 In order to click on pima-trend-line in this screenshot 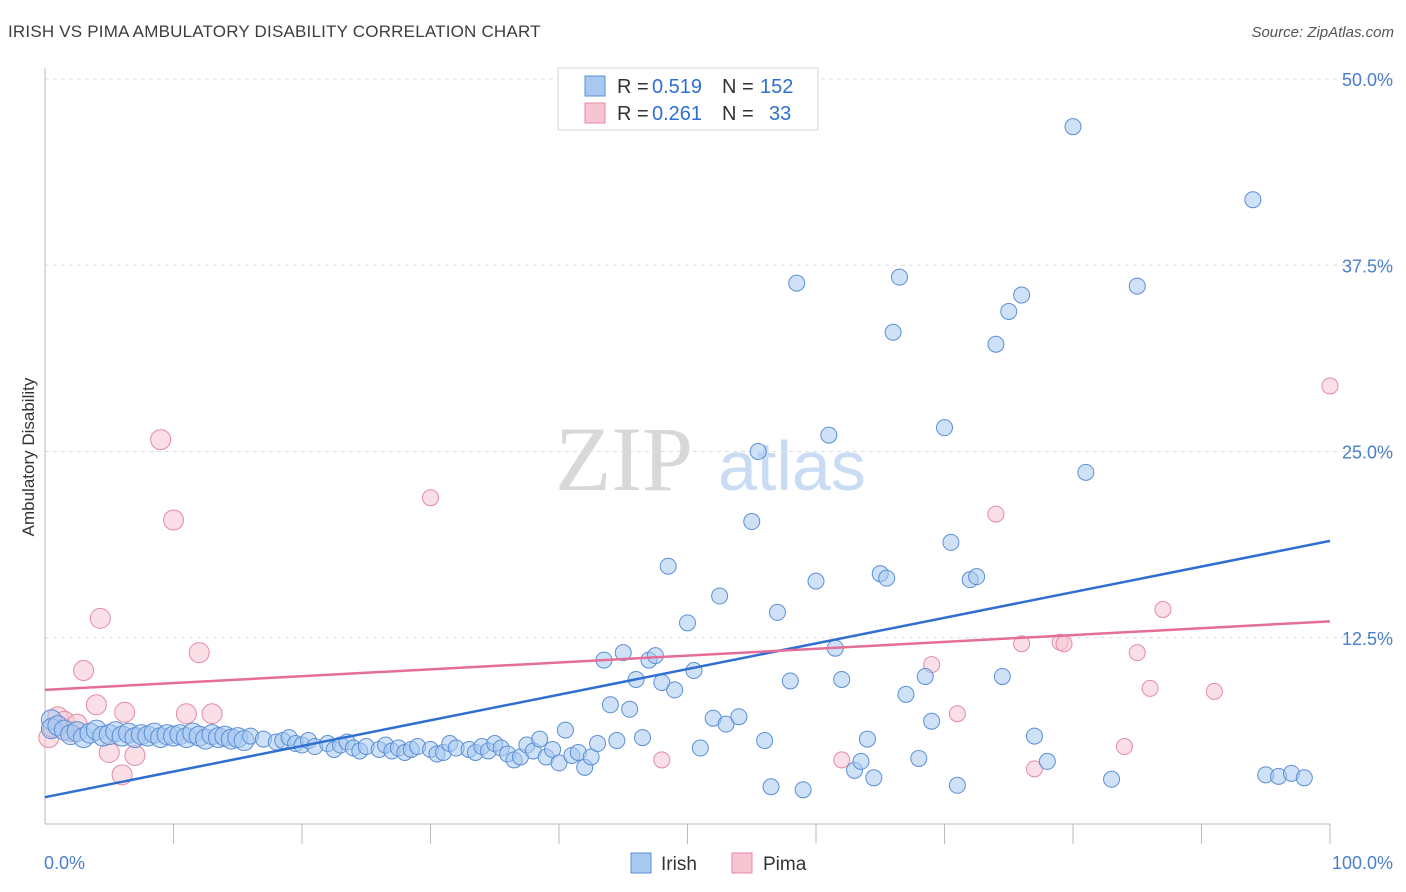, I will do `click(687, 656)`.